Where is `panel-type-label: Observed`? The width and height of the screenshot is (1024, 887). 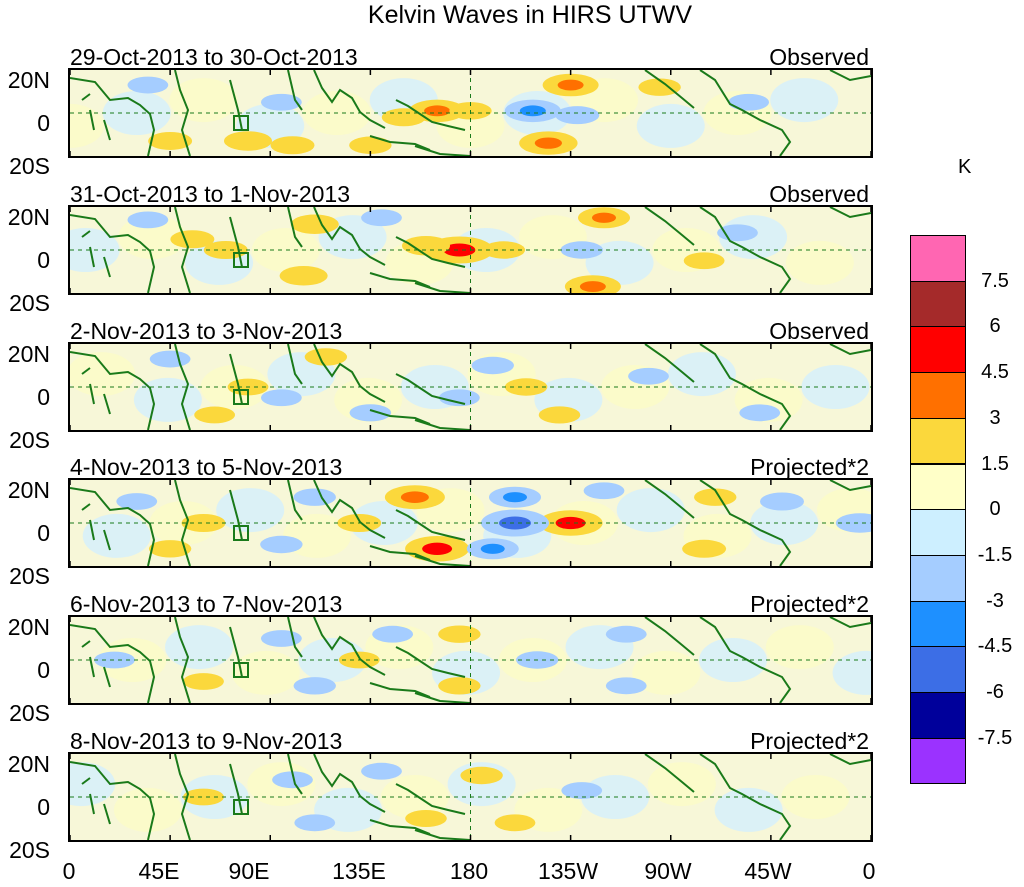
panel-type-label: Observed is located at coordinates (819, 331).